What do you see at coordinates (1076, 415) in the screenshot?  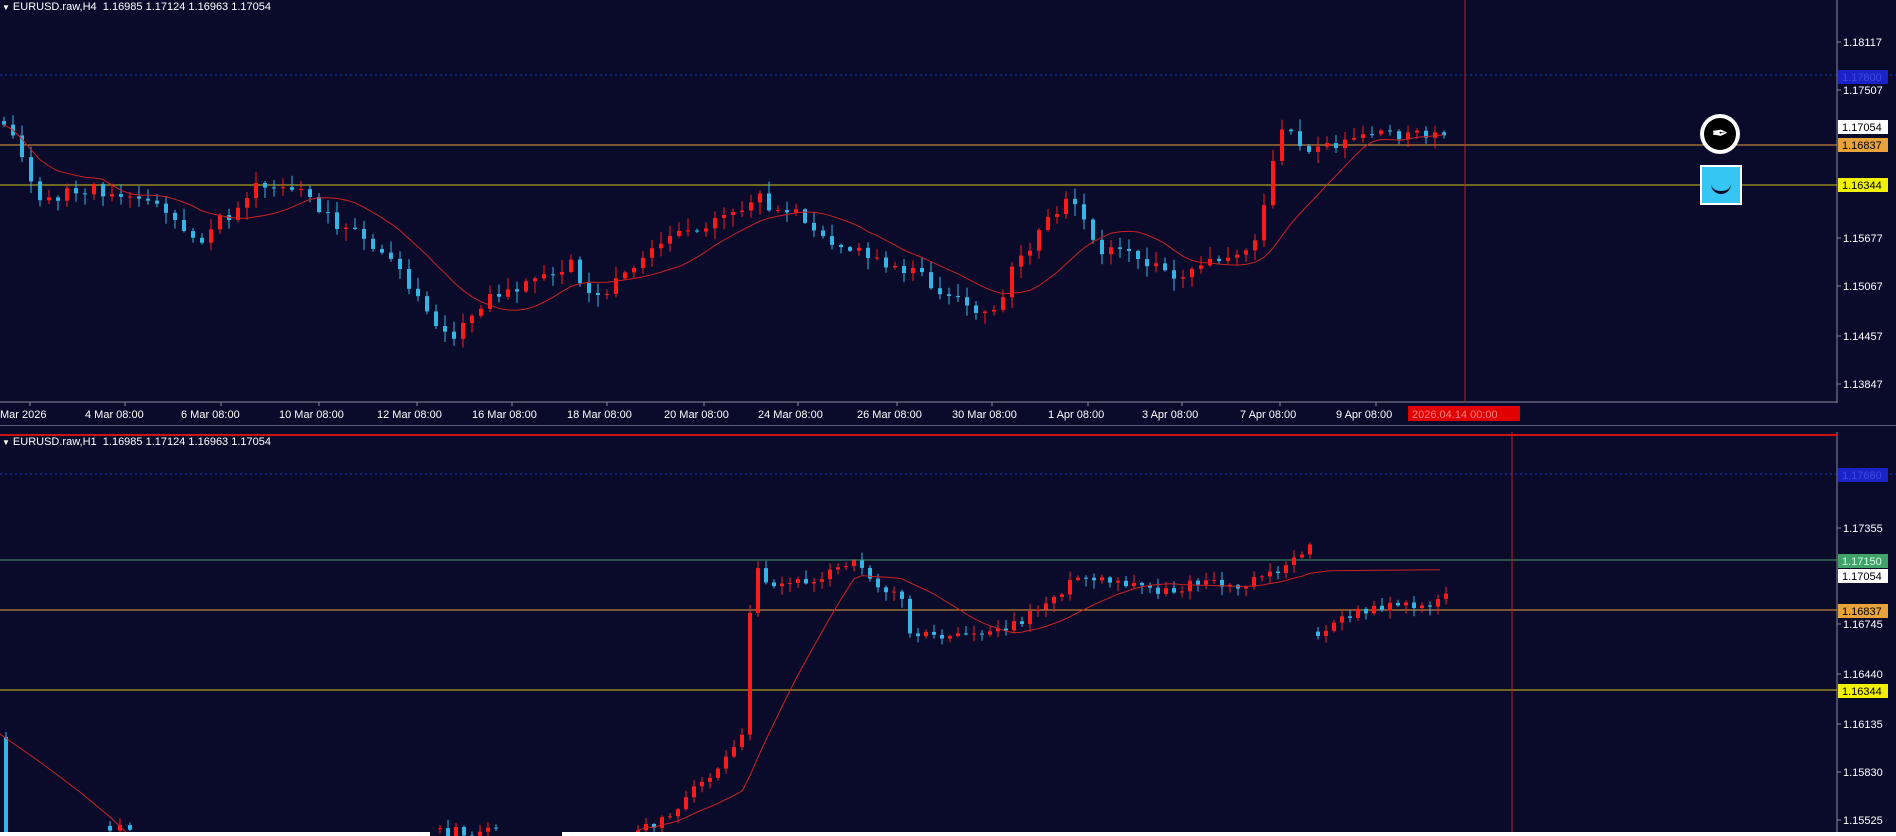 I see `time-label: 1 Apr 08:00` at bounding box center [1076, 415].